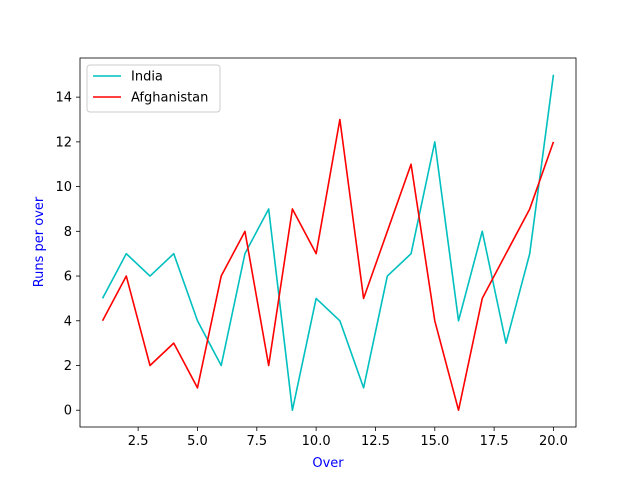  I want to click on legend-label-india: India, so click(147, 77).